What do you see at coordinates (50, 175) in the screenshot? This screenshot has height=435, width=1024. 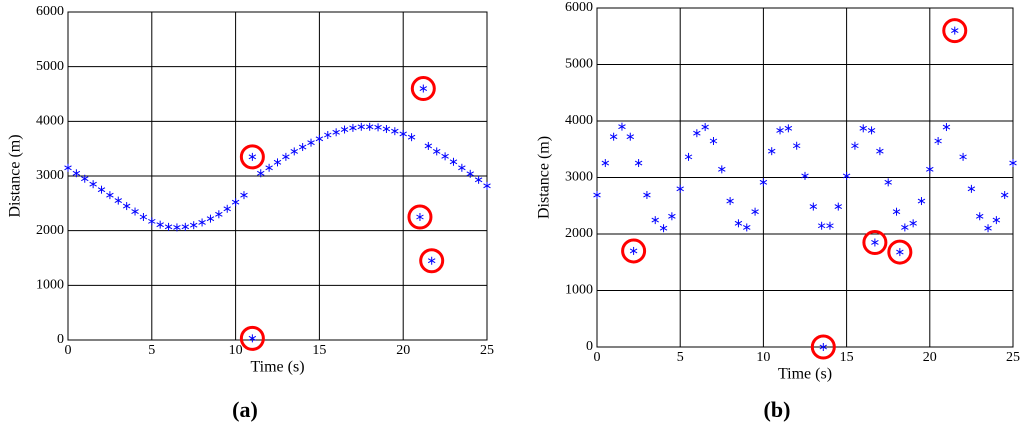 I see `y-tick-label: 3000` at bounding box center [50, 175].